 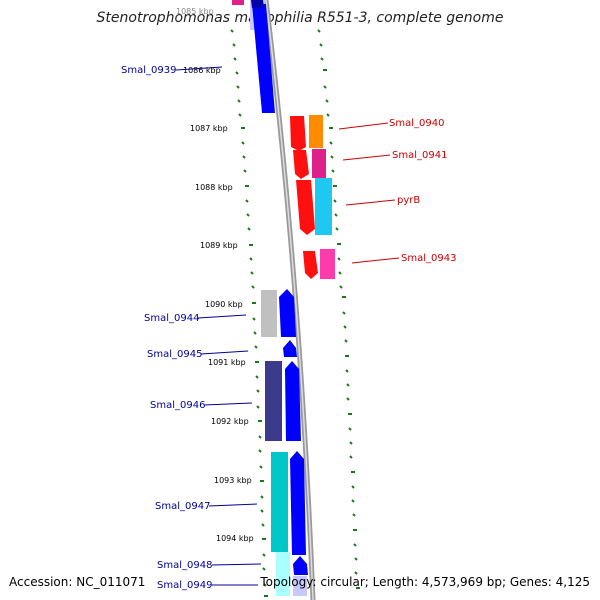 What do you see at coordinates (233, 480) in the screenshot?
I see `tick-label-1093: 1093 kbp` at bounding box center [233, 480].